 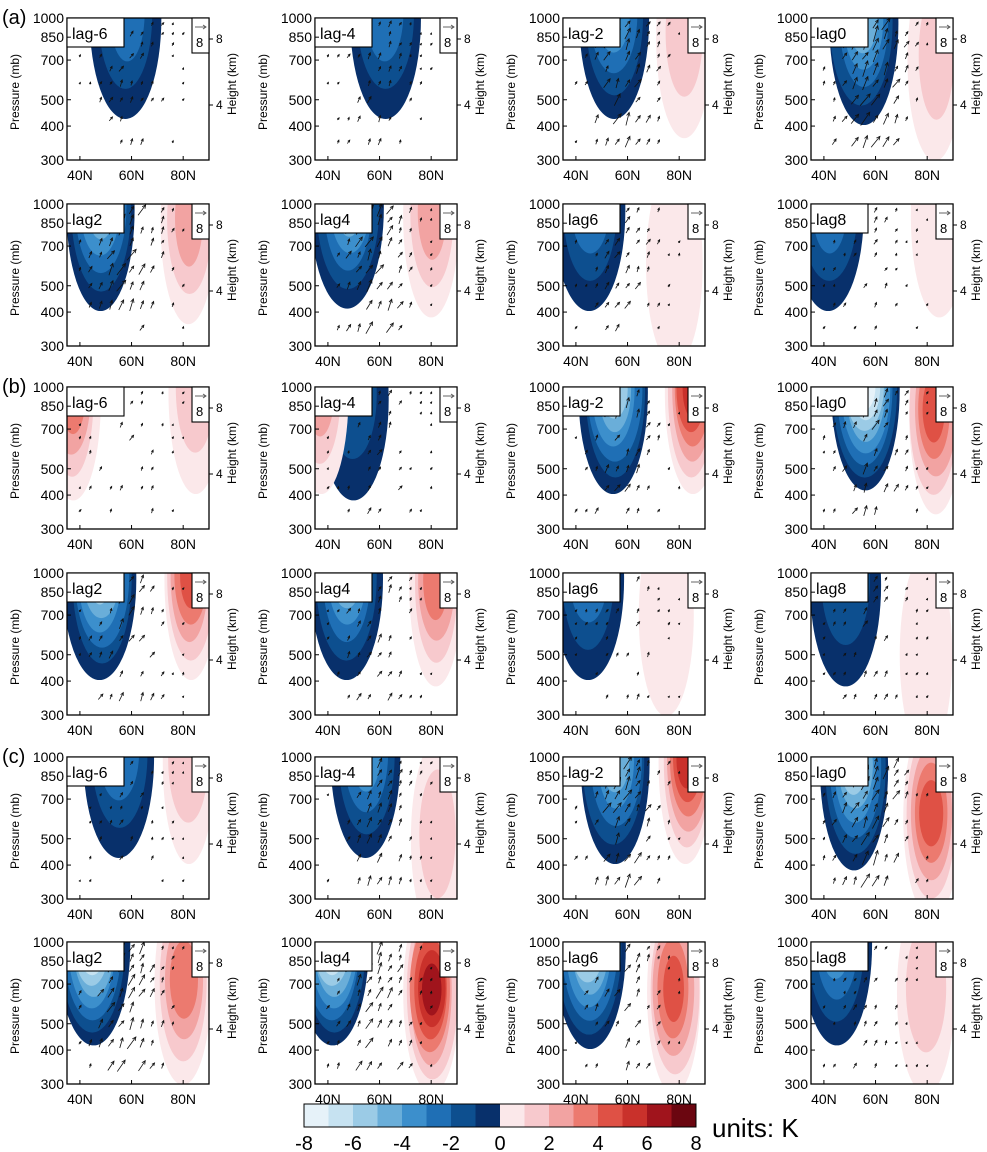 I want to click on colorbar-tick-label: -6, so click(x=353, y=1142).